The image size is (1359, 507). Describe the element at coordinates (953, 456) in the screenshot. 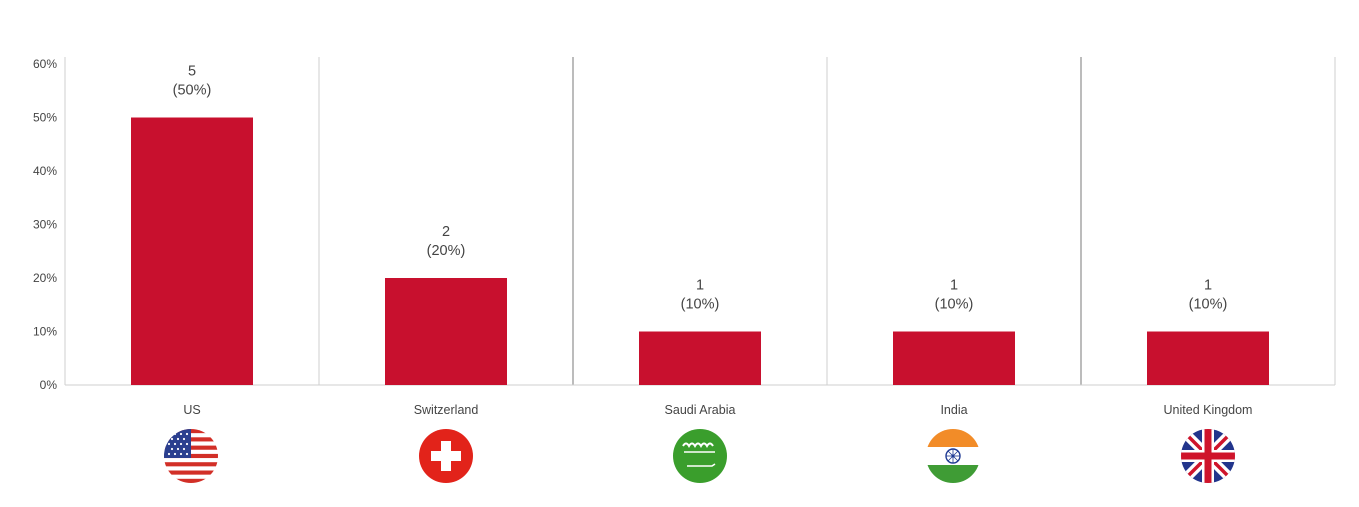

I see `india-flag-icon` at that location.